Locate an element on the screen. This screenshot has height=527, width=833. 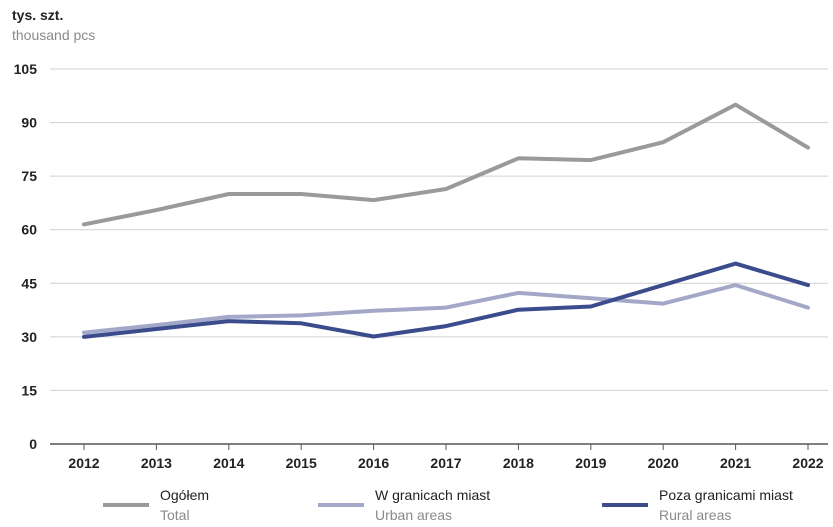
legend-label-en-0: Total is located at coordinates (175, 515).